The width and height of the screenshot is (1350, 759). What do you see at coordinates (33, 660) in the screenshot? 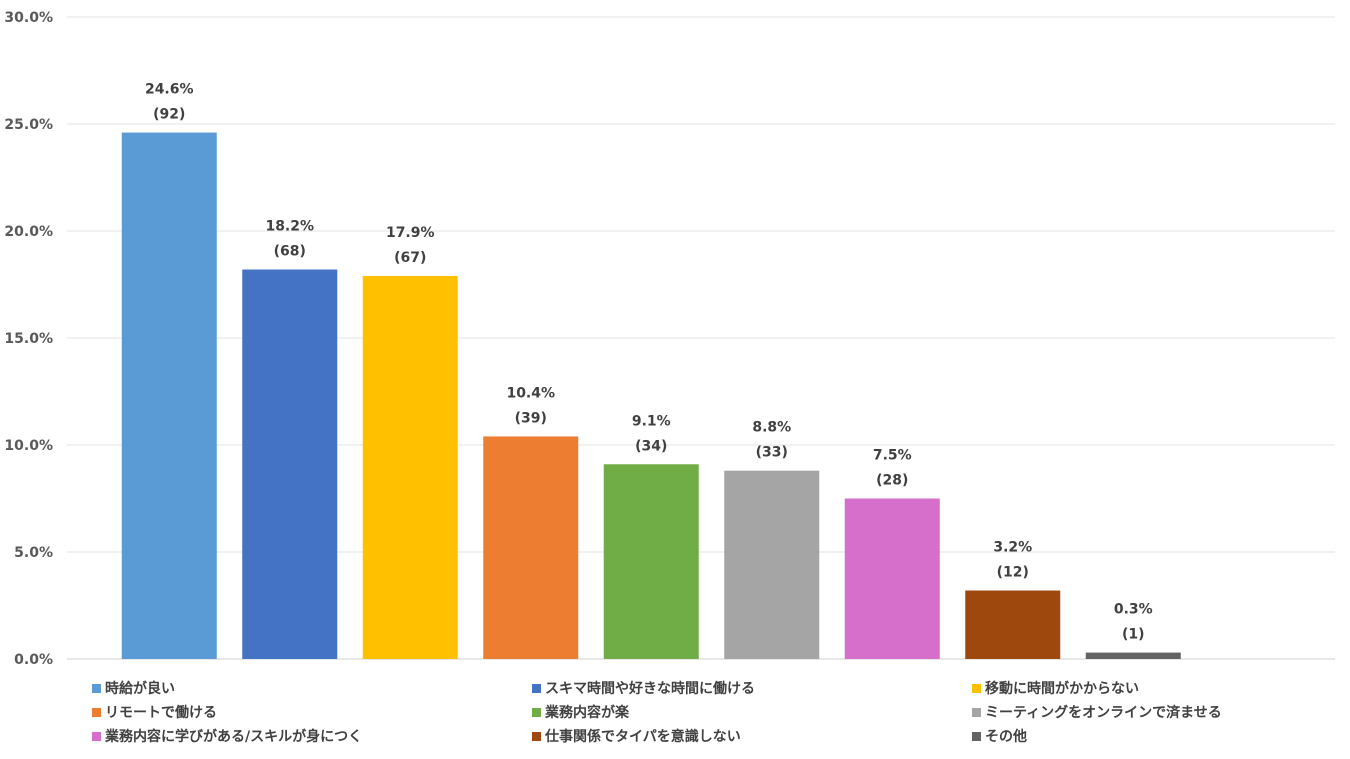
I see `y-tick-label: 0.0%` at bounding box center [33, 660].